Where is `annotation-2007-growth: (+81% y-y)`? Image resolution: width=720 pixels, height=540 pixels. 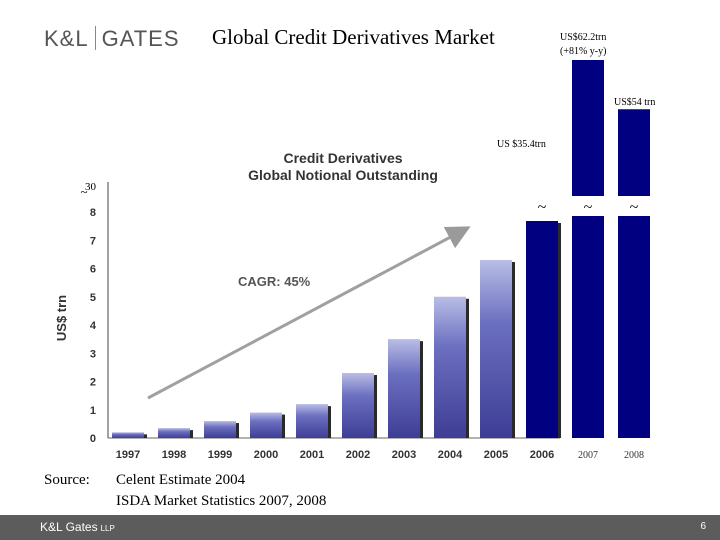
annotation-2007-growth: (+81% y-y) is located at coordinates (583, 51).